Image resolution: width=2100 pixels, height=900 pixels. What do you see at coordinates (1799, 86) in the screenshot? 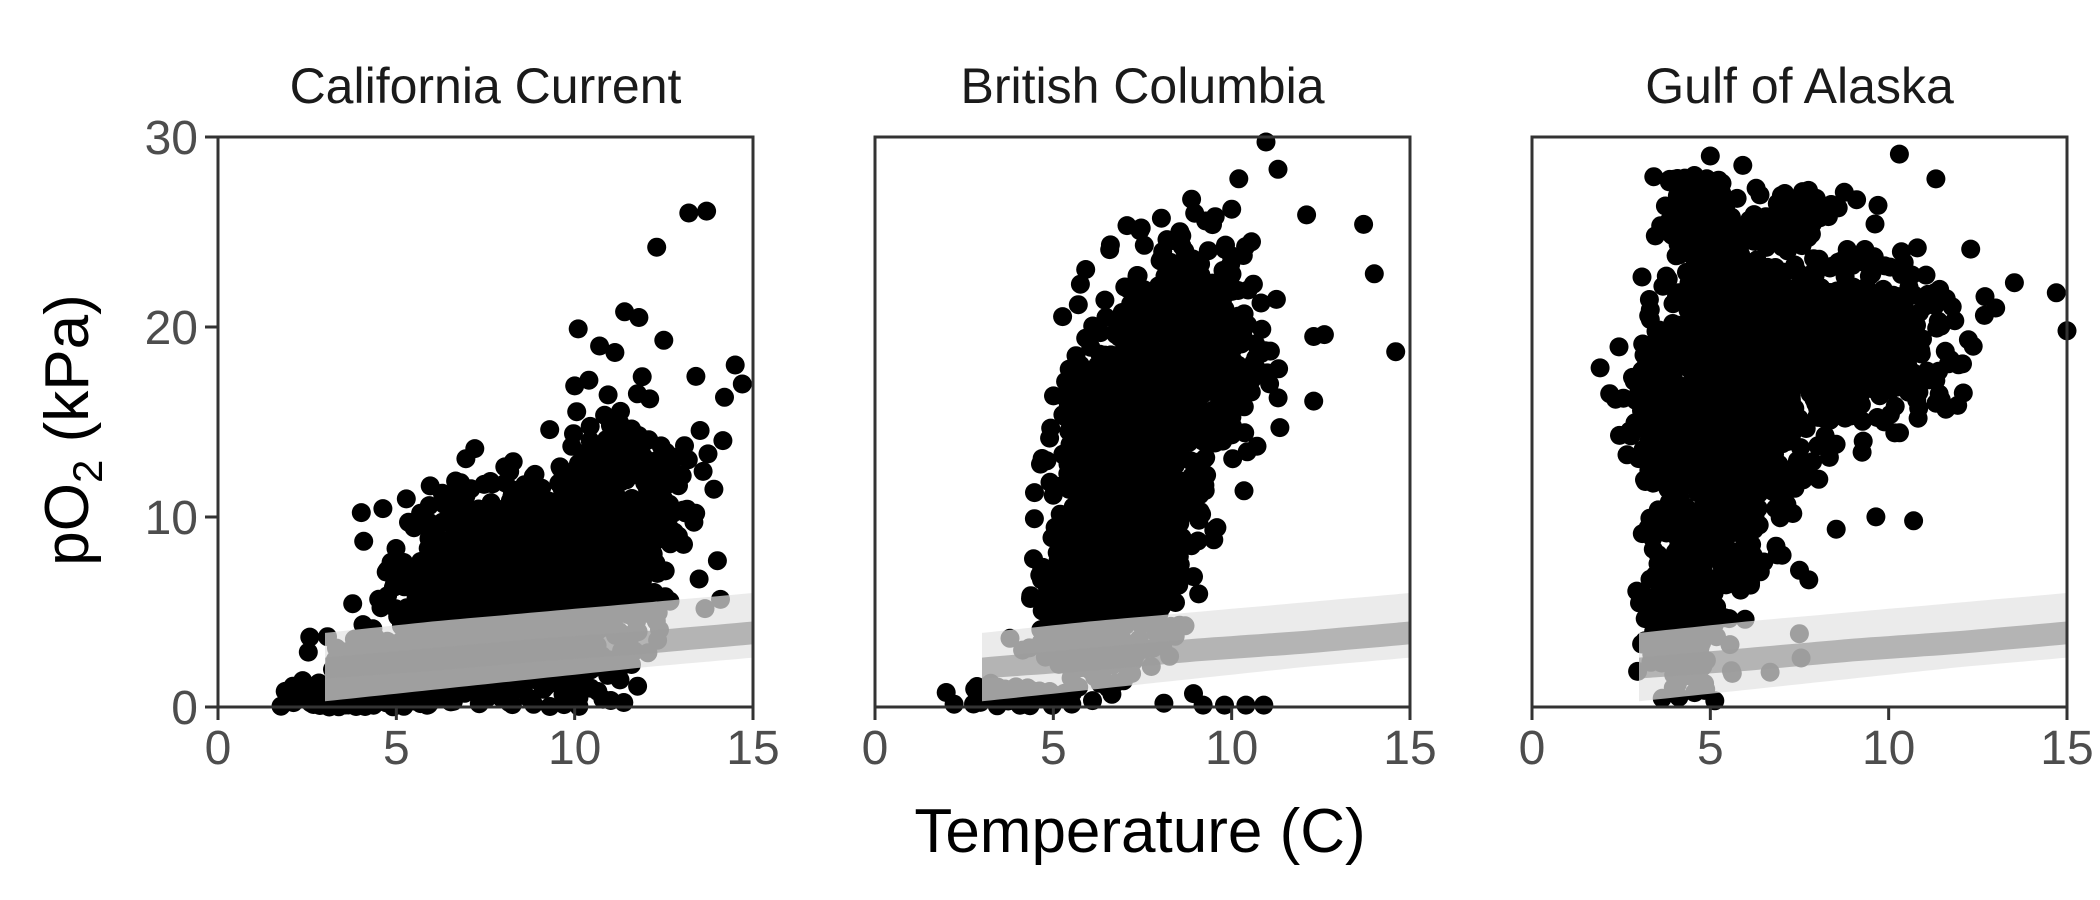
I see `panel-title: Gulf of Alaska` at bounding box center [1799, 86].